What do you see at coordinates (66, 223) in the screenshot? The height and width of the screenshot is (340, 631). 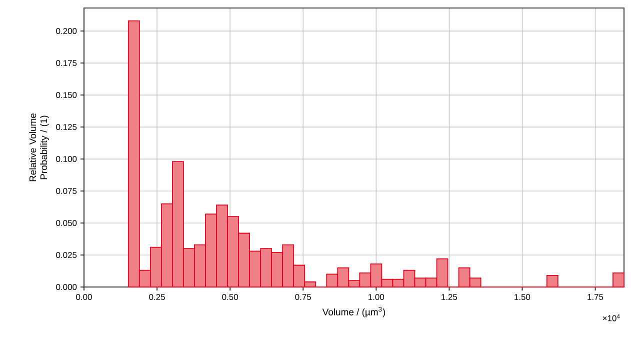 I see `y-tick-label: 0.050` at bounding box center [66, 223].